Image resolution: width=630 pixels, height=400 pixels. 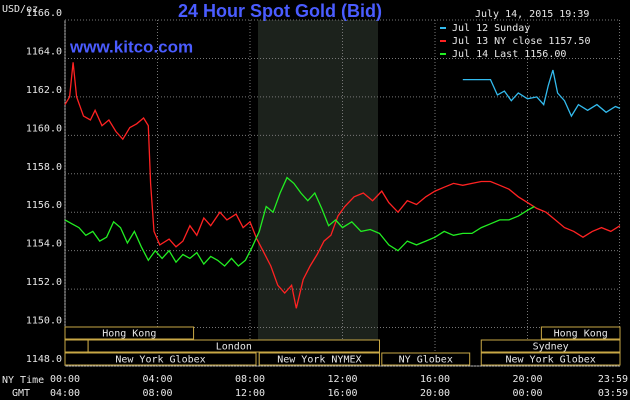 What do you see at coordinates (435, 379) in the screenshot?
I see `x-tick-label: 16:00` at bounding box center [435, 379].